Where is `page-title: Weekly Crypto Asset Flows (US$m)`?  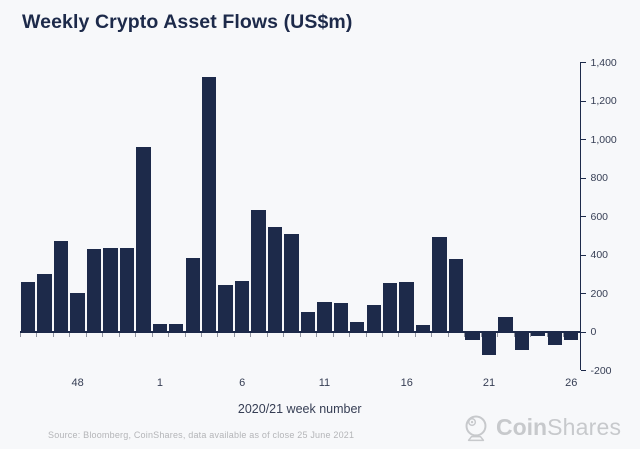
page-title: Weekly Crypto Asset Flows (US$m) is located at coordinates (187, 22).